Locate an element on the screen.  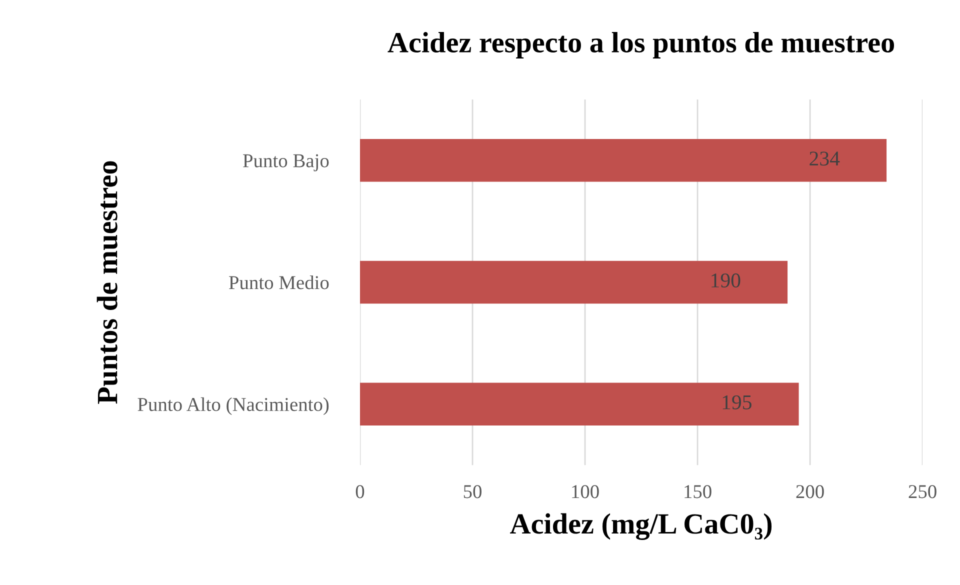
y-axis-title: Puntos de muestreo is located at coordinates (107, 282).